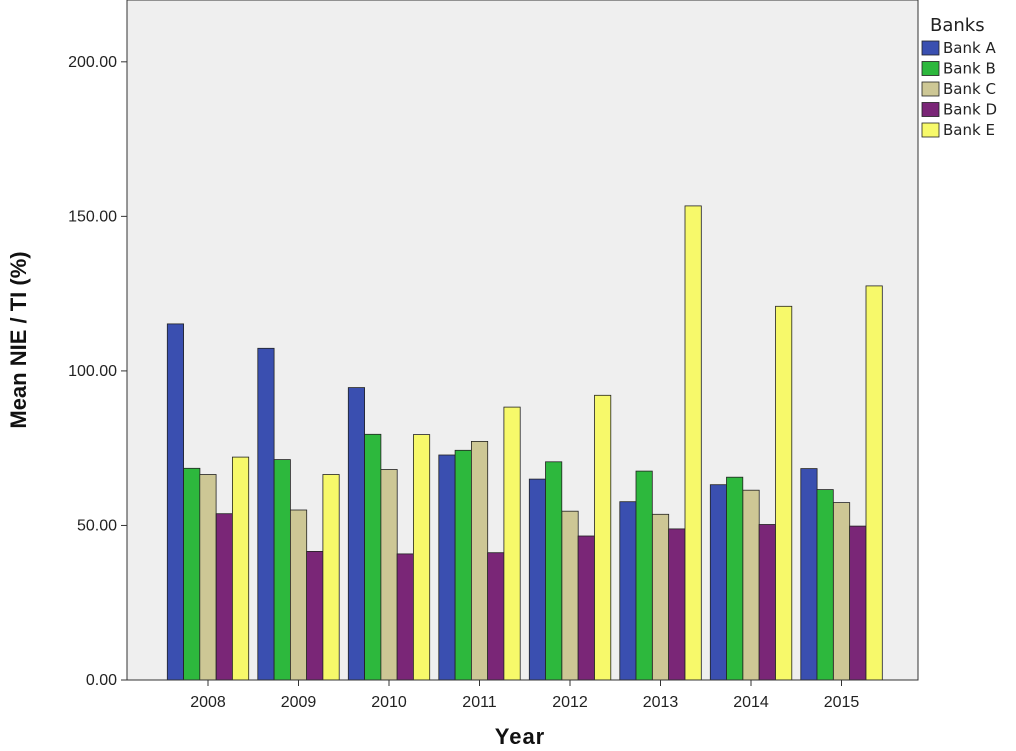 The width and height of the screenshot is (1016, 751). What do you see at coordinates (603, 537) in the screenshot?
I see `bar-bank-e-2012` at bounding box center [603, 537].